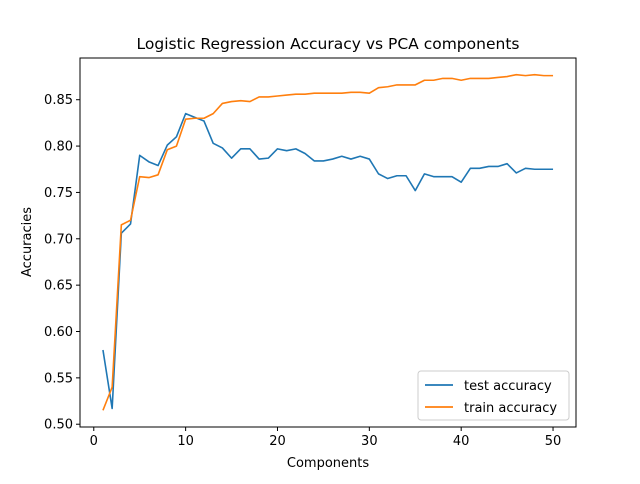 This screenshot has width=640, height=484. What do you see at coordinates (328, 463) in the screenshot?
I see `x-axis-label: Components` at bounding box center [328, 463].